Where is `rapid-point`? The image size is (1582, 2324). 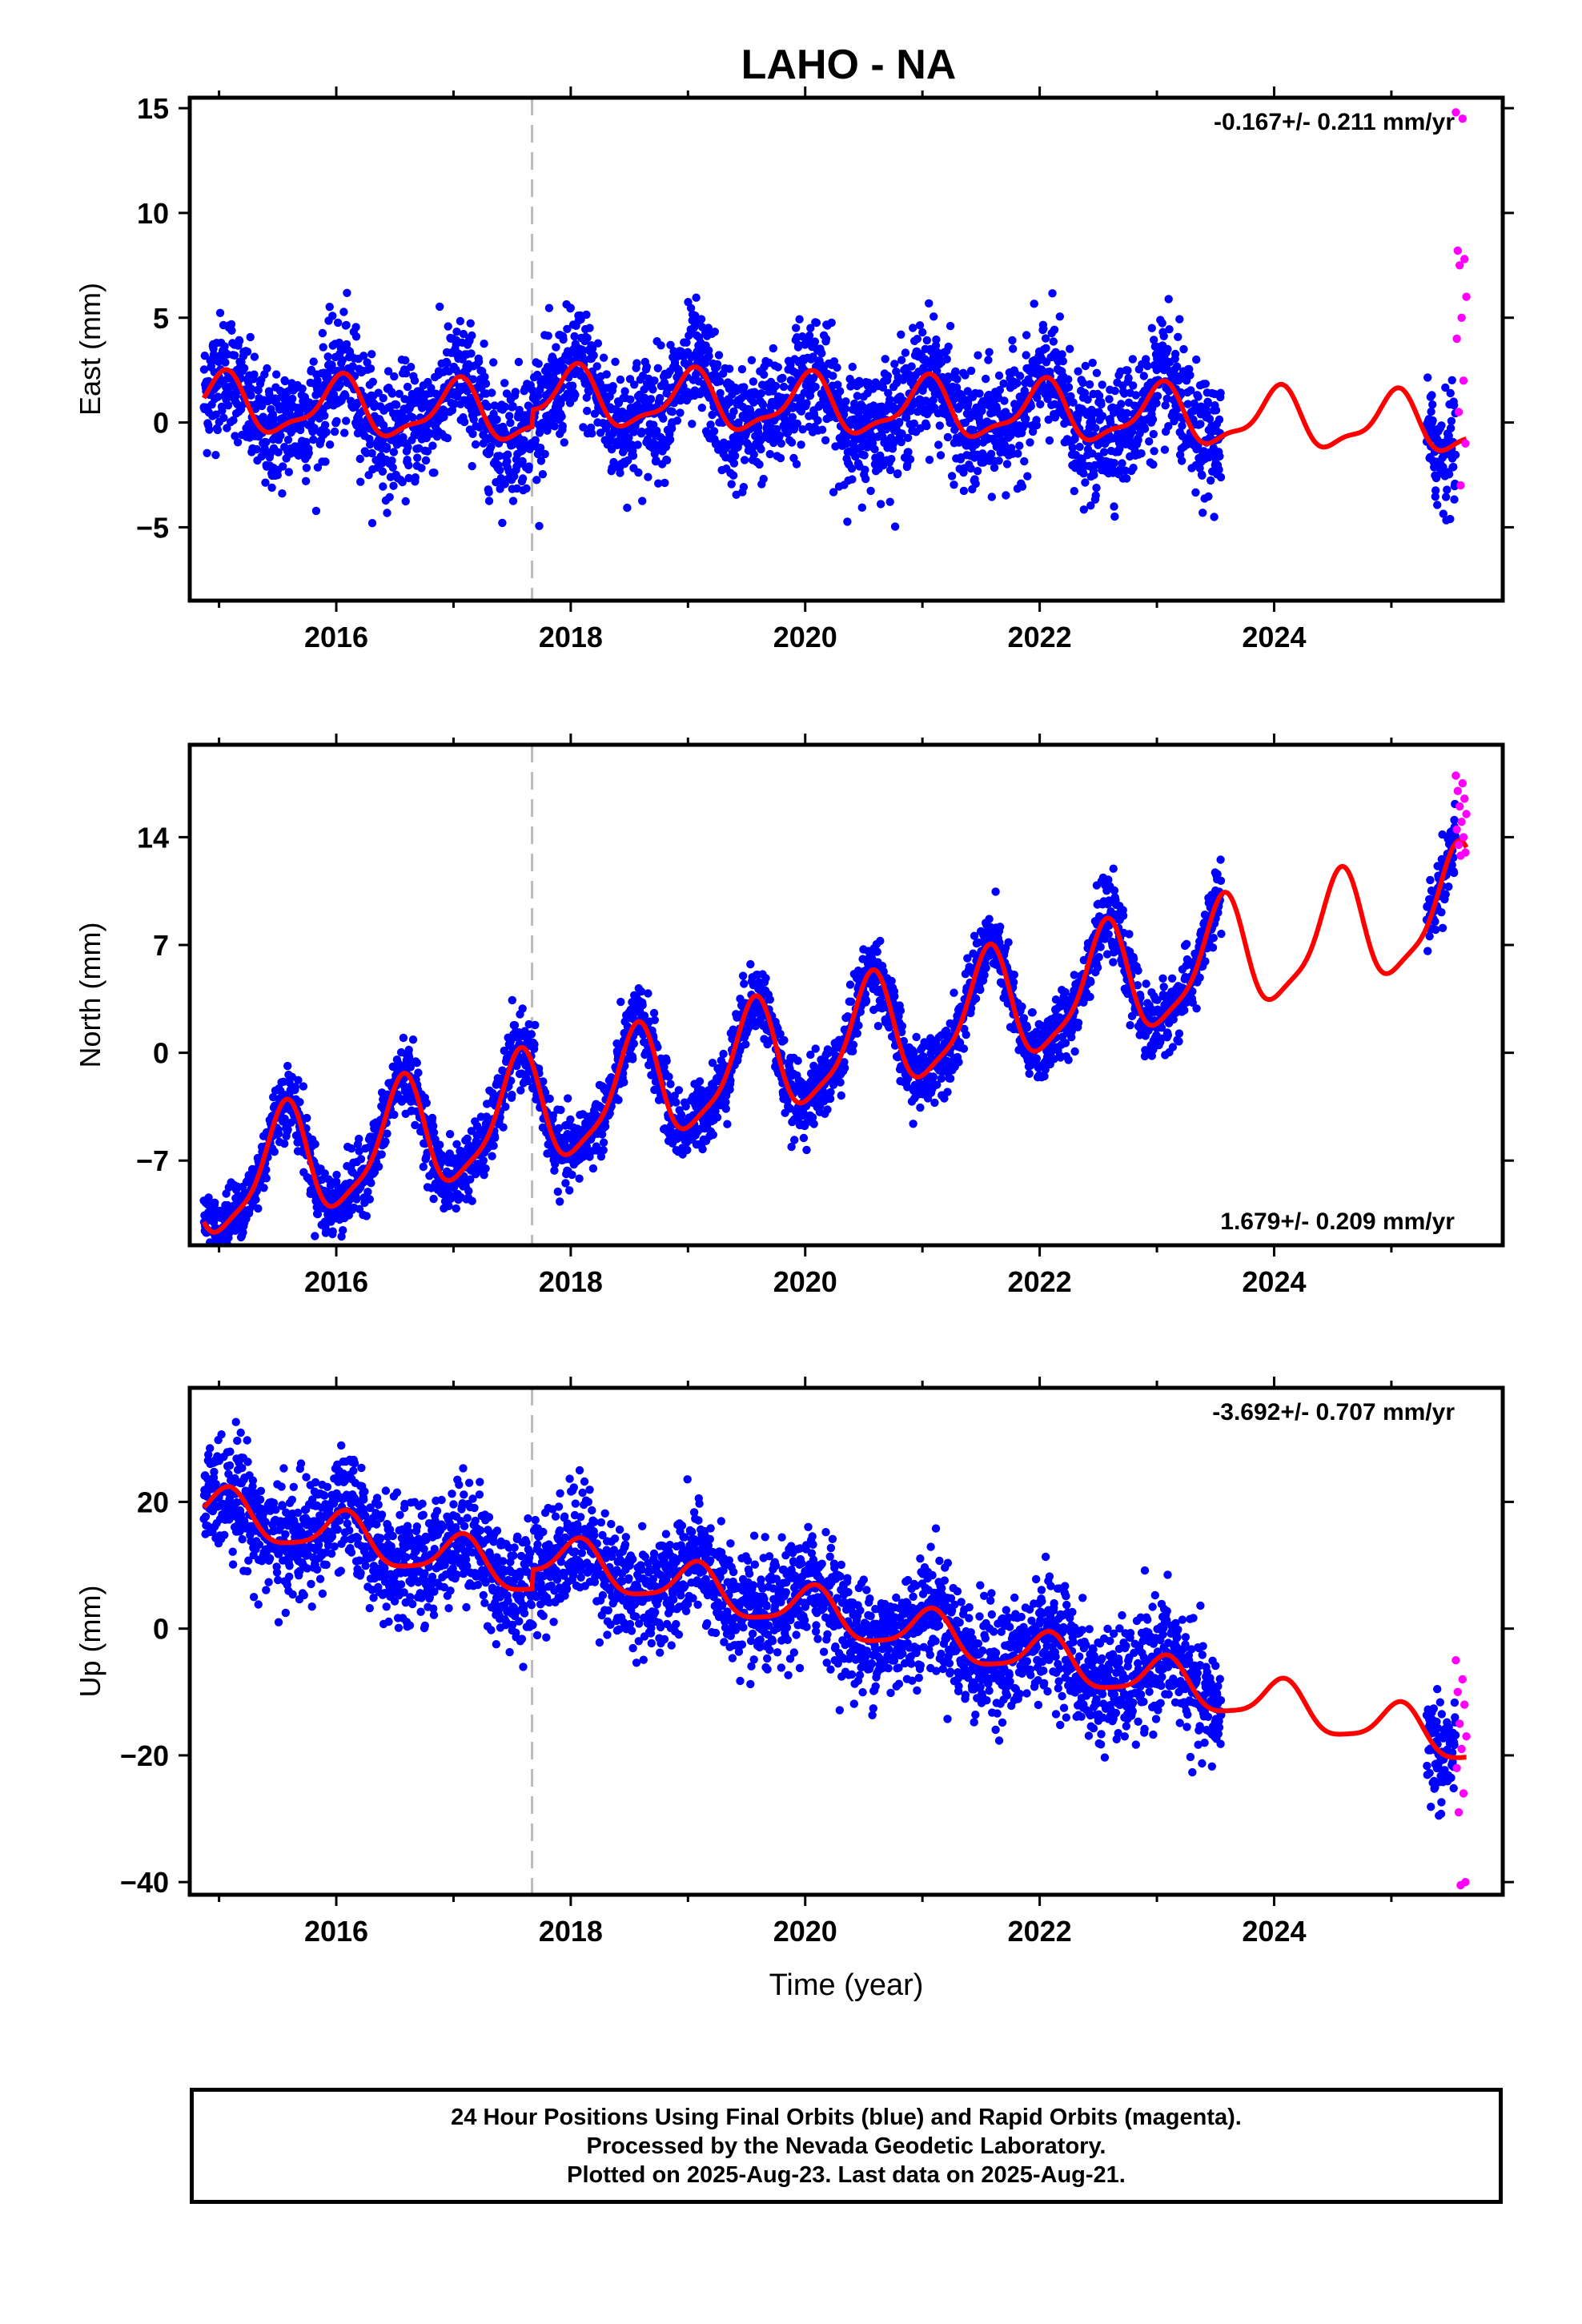 rapid-point is located at coordinates (1459, 412).